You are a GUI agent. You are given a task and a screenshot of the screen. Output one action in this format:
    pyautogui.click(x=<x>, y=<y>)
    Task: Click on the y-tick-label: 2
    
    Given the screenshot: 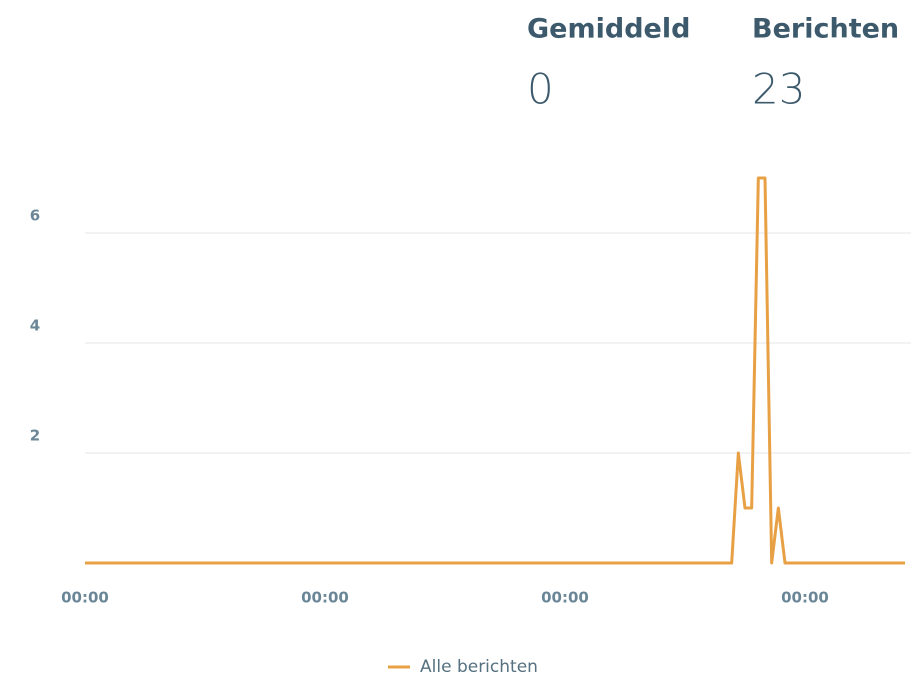 What is the action you would take?
    pyautogui.click(x=35, y=436)
    